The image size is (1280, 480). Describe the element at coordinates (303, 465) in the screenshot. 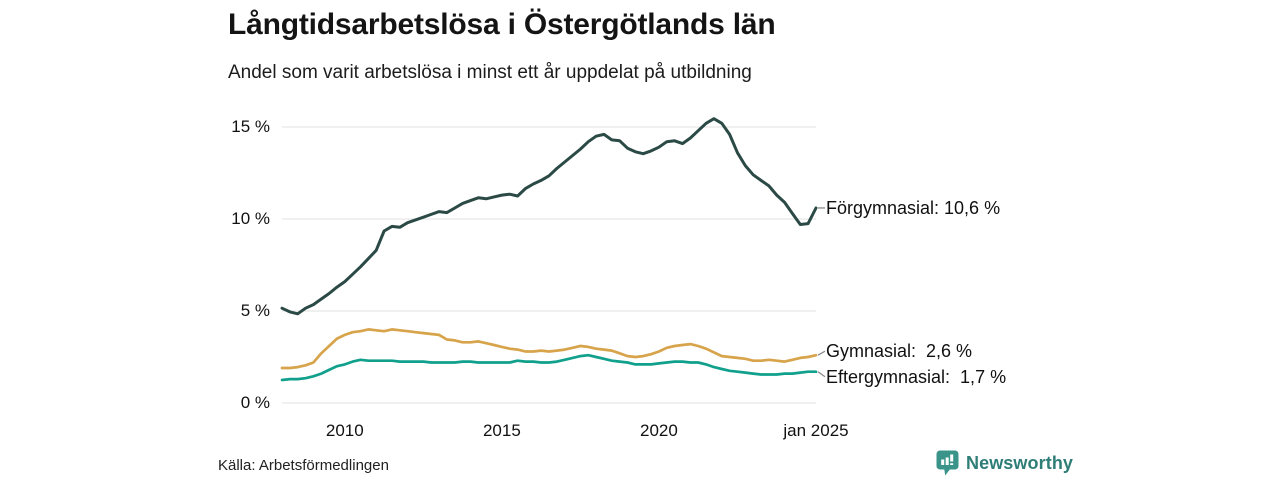

I see `source-note: Källa: Arbetsförmedlingen` at that location.